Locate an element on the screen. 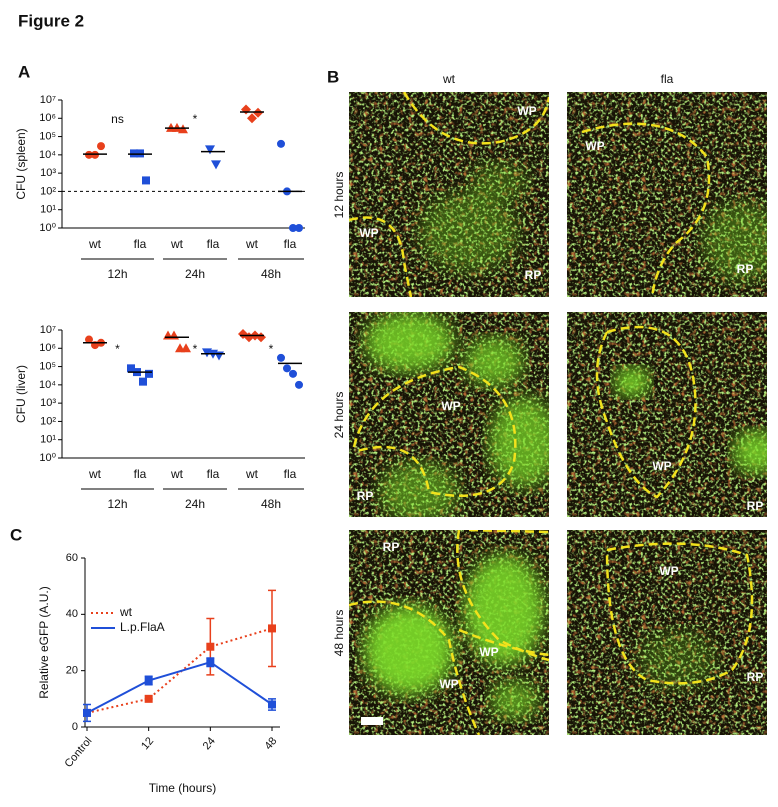  group-label: 12h is located at coordinates (117, 504).